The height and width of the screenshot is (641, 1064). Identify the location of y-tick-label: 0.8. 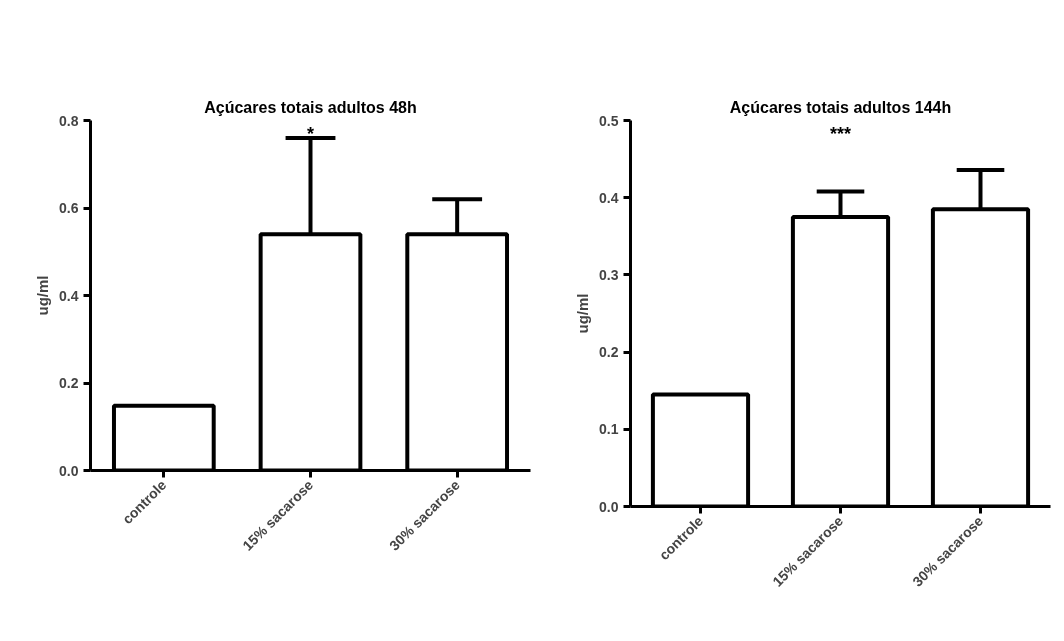
(69, 120).